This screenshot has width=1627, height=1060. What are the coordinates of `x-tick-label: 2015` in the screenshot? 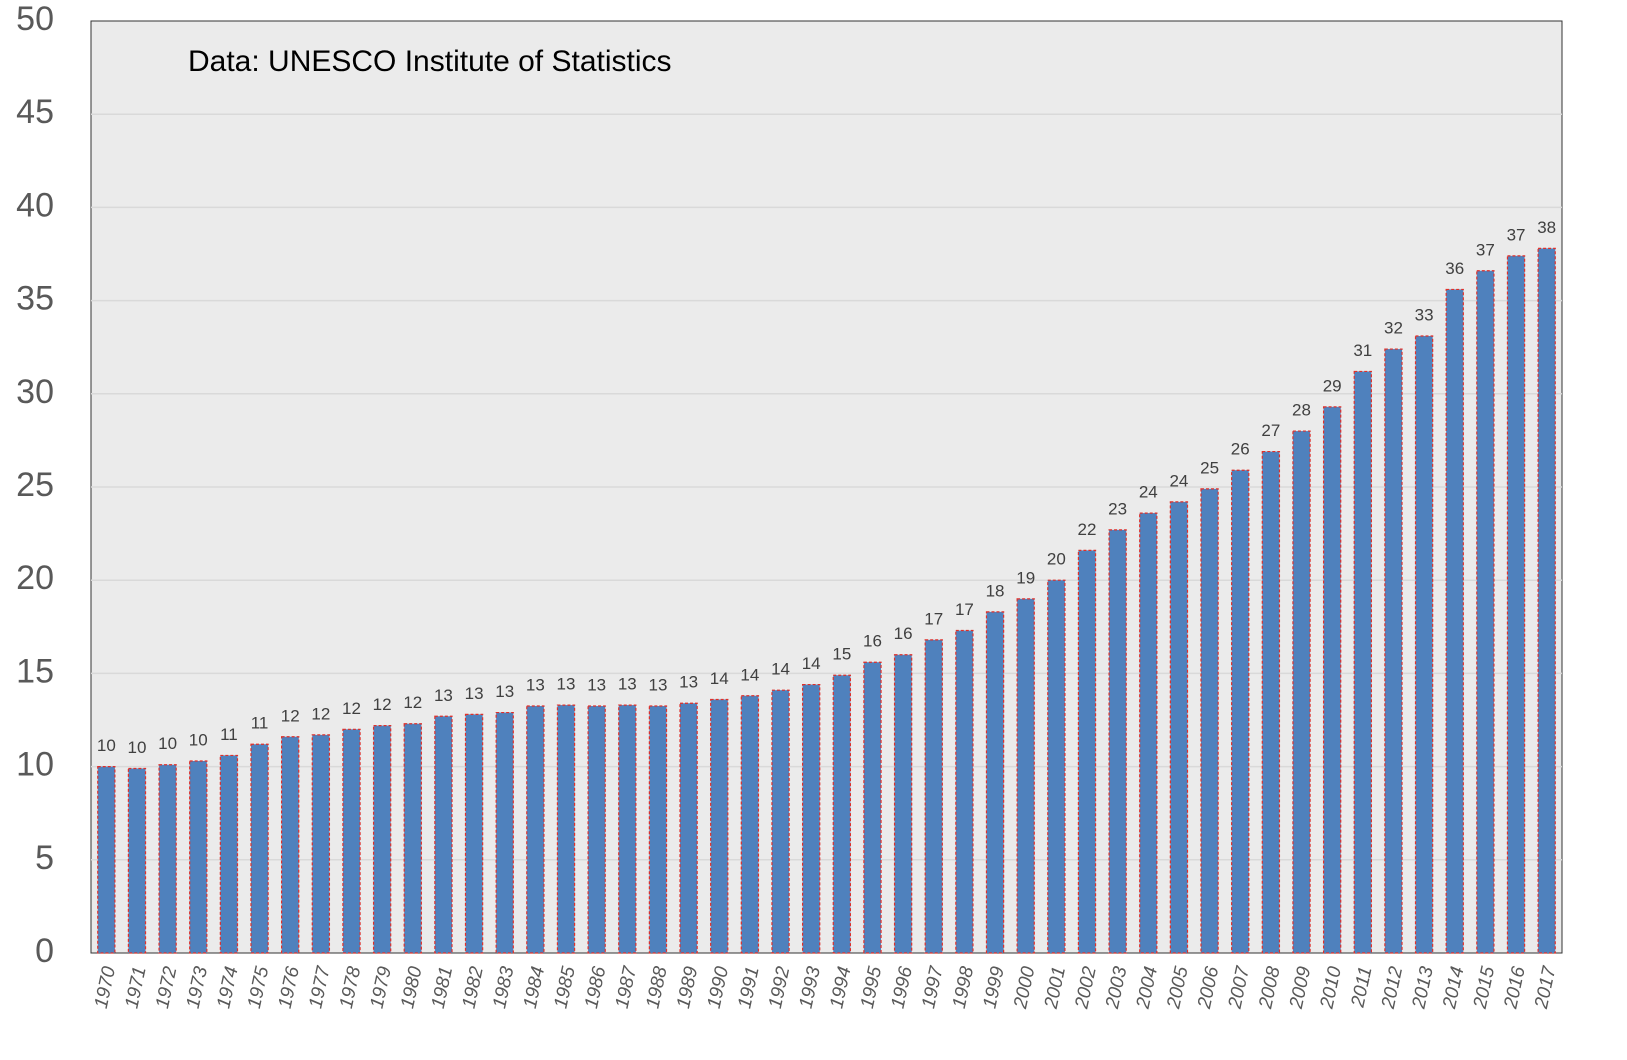 It's located at (1485, 987).